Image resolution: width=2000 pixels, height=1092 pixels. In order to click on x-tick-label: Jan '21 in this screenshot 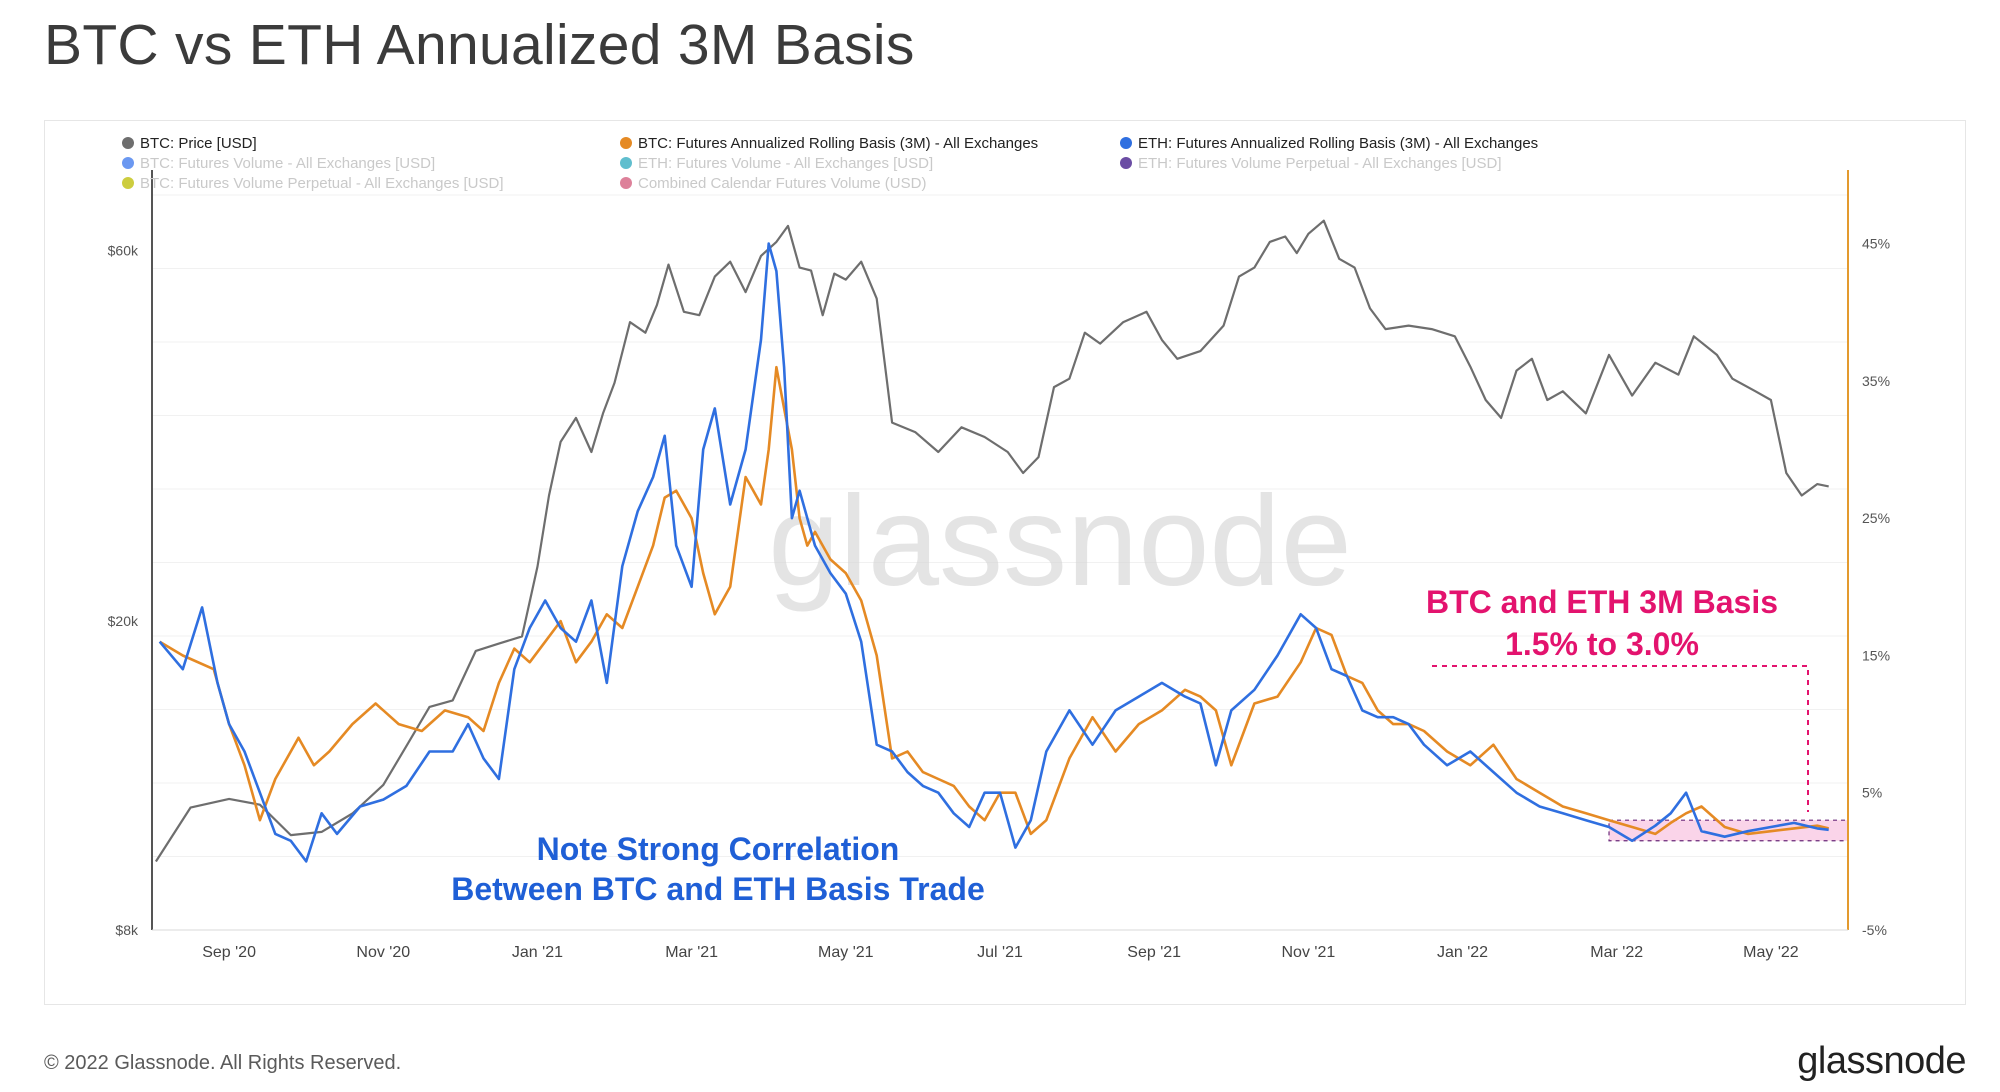, I will do `click(537, 952)`.